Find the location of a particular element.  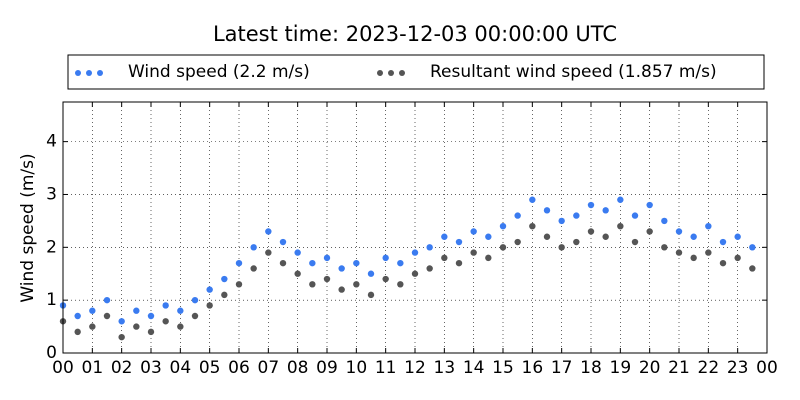

x-tick-label: 14 is located at coordinates (474, 368).